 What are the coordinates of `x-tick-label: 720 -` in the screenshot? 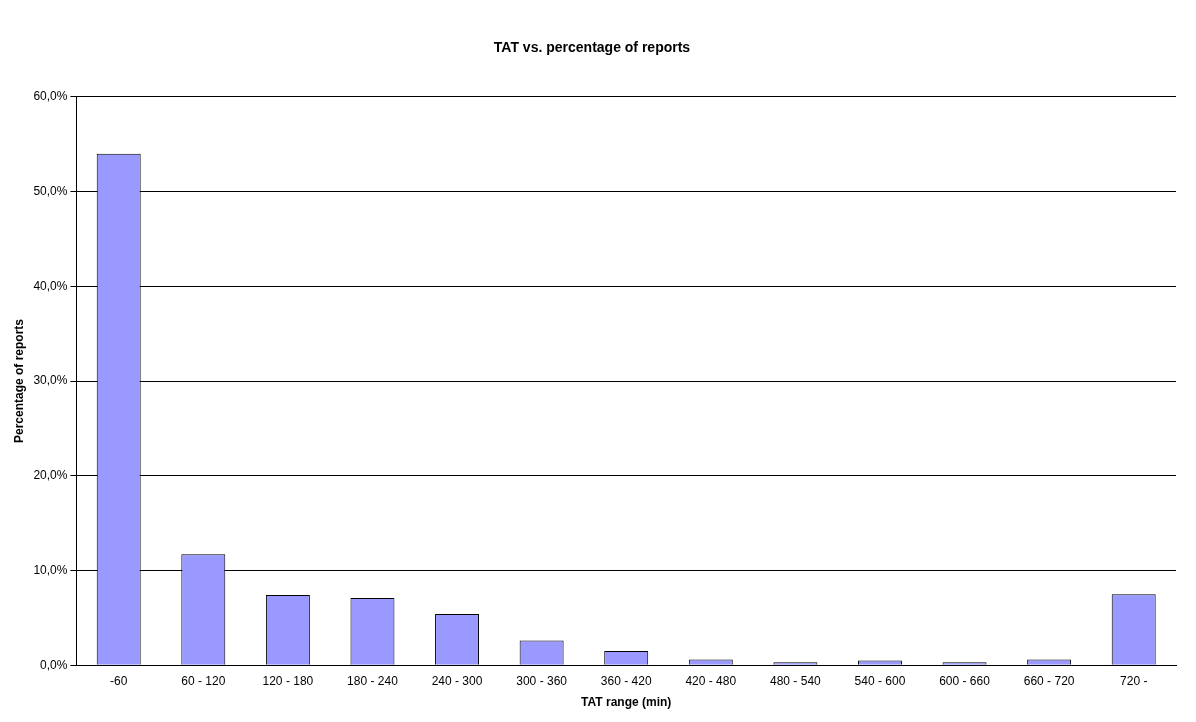 It's located at (1134, 680).